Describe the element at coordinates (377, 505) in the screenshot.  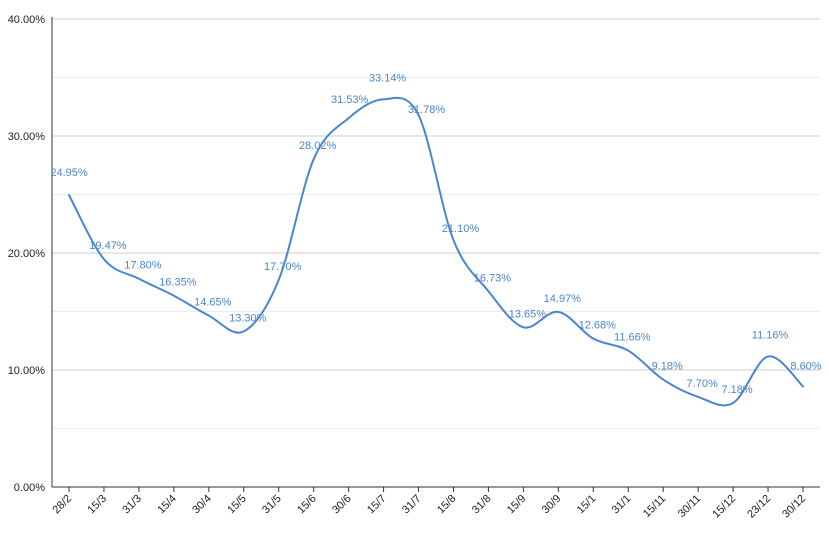
I see `x-tick-label: 15/7` at that location.